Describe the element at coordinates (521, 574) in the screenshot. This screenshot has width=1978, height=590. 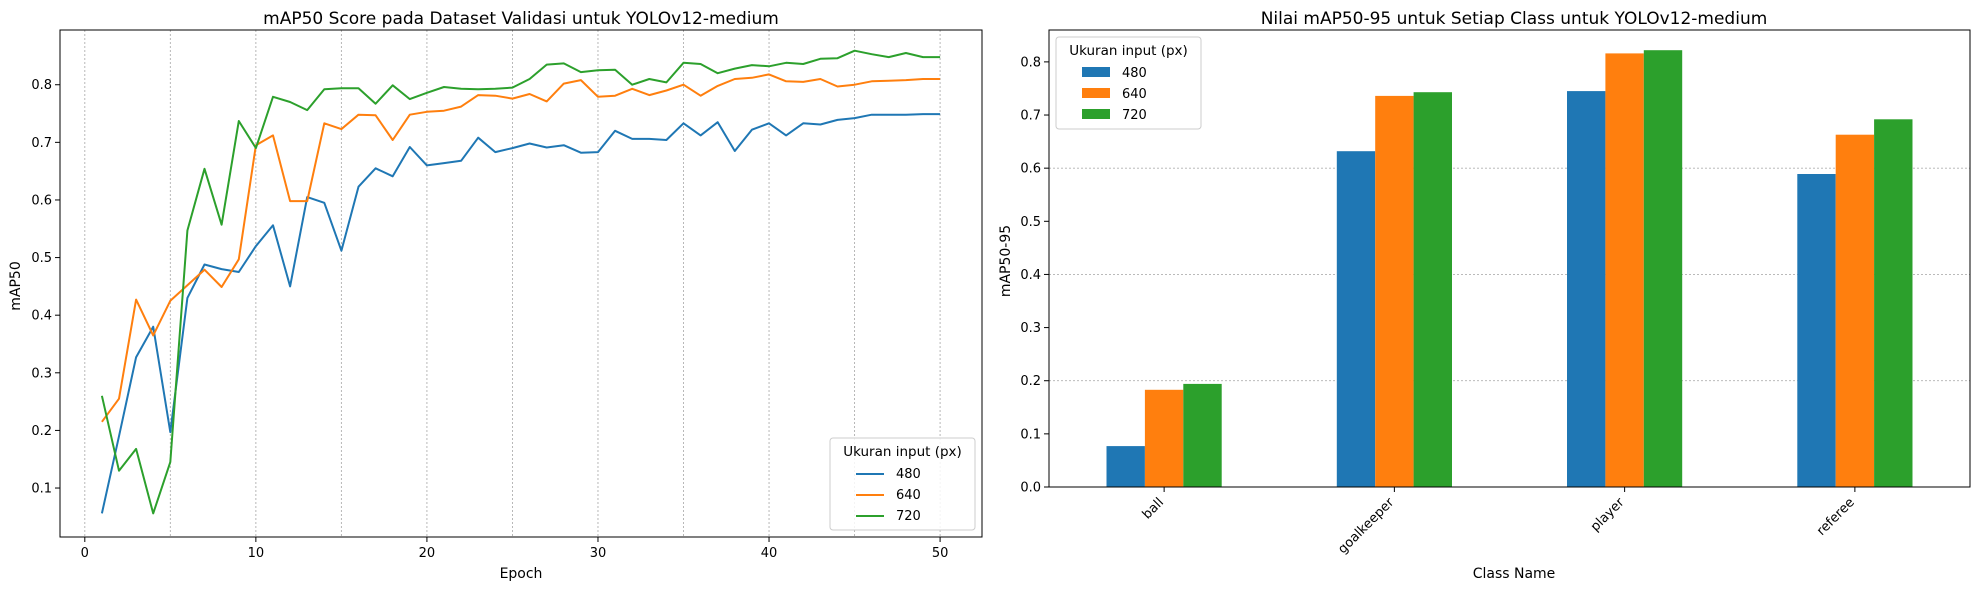
I see `line-chart-xlabel: Epoch` at that location.